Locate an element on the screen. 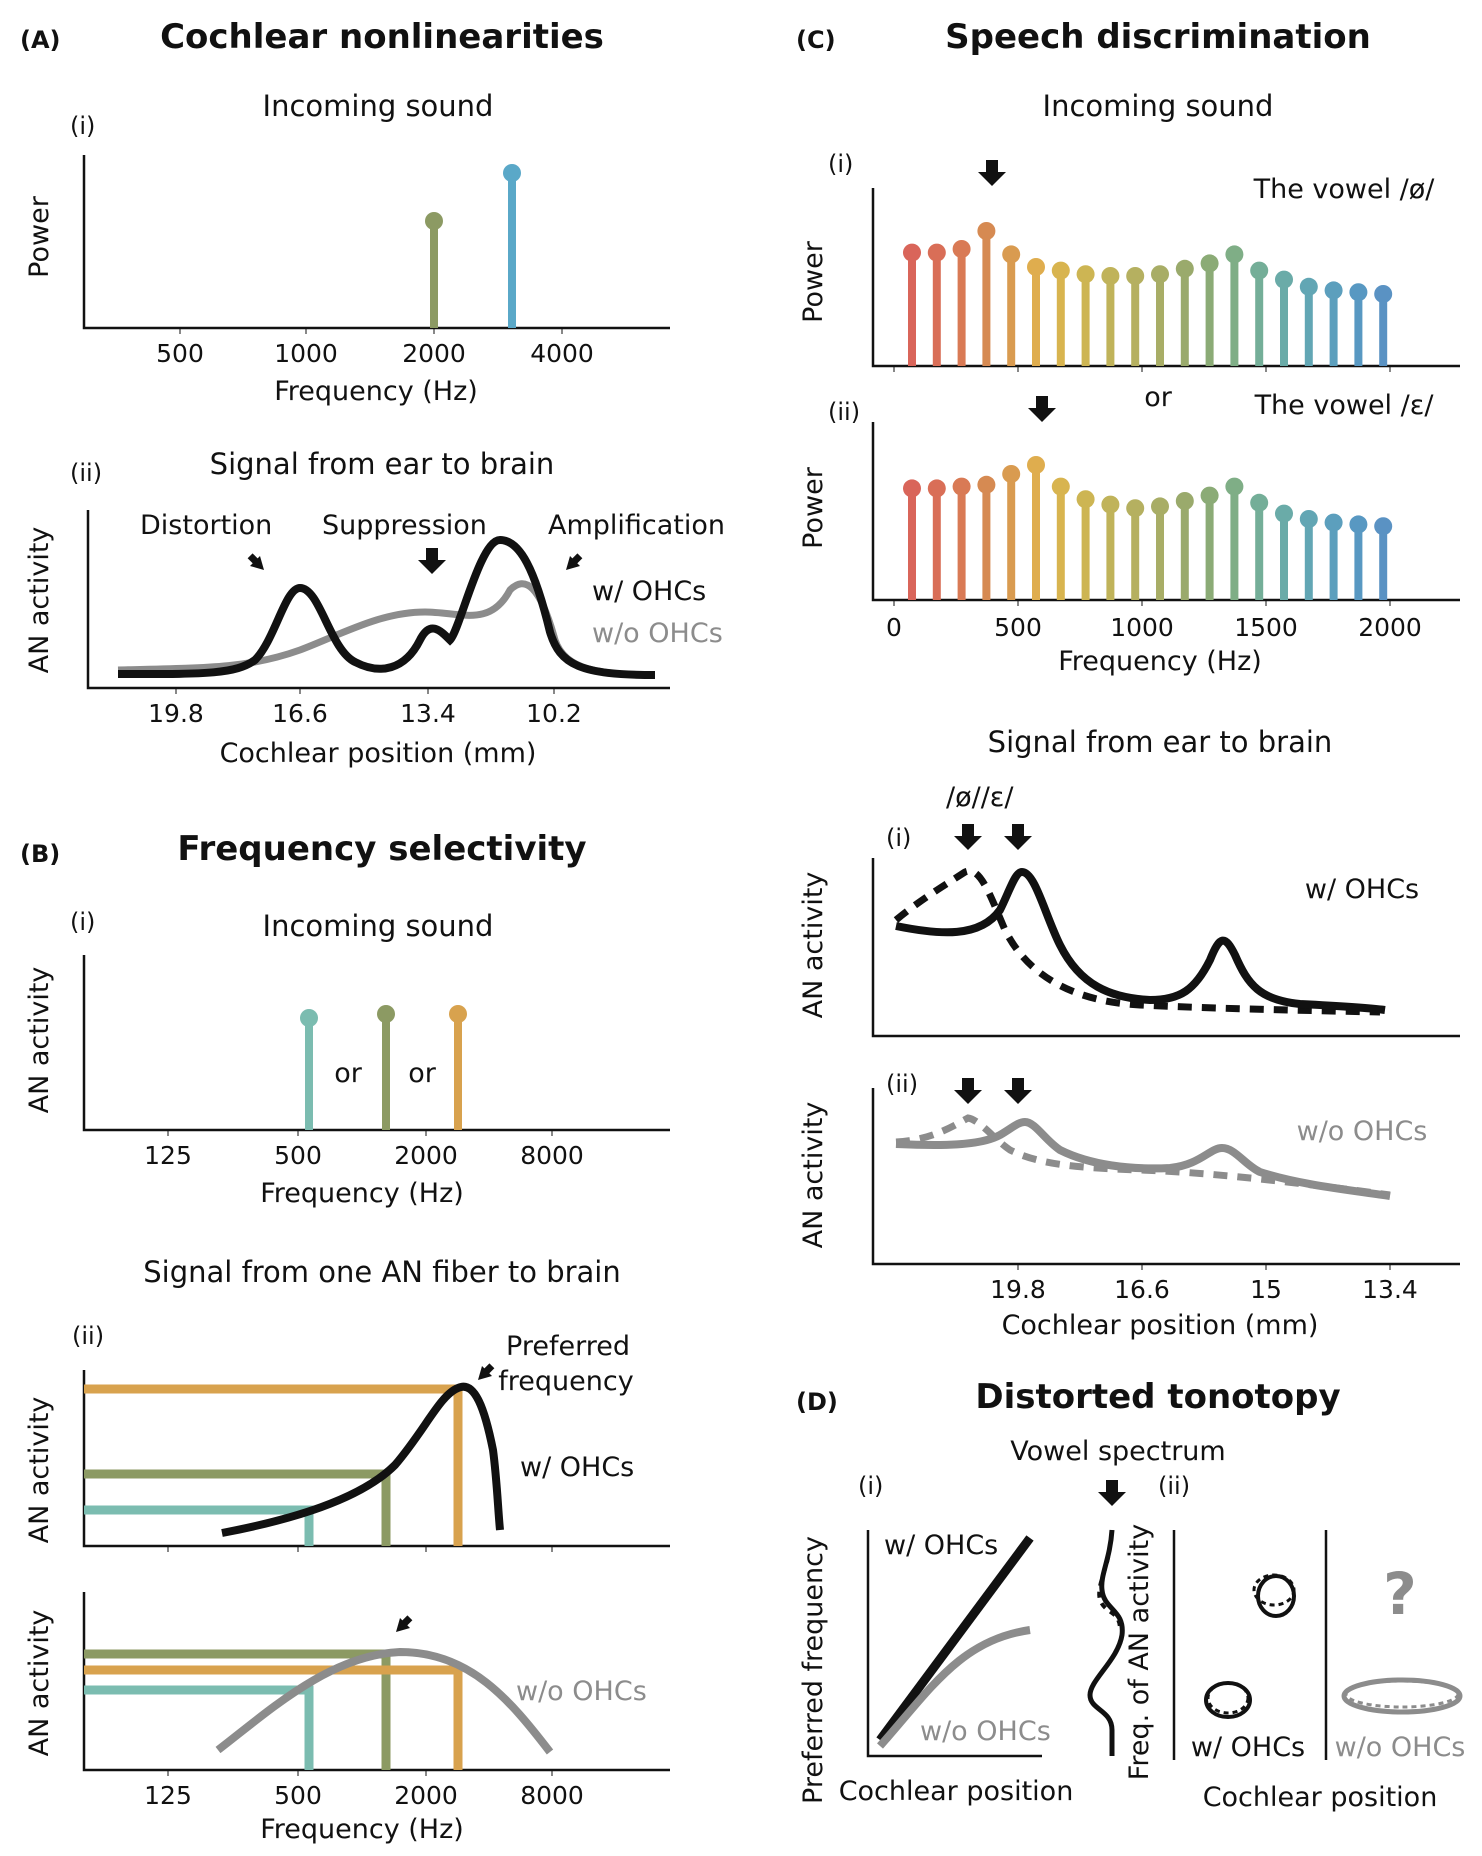  c-spec-i-axes is located at coordinates (1165, 278).